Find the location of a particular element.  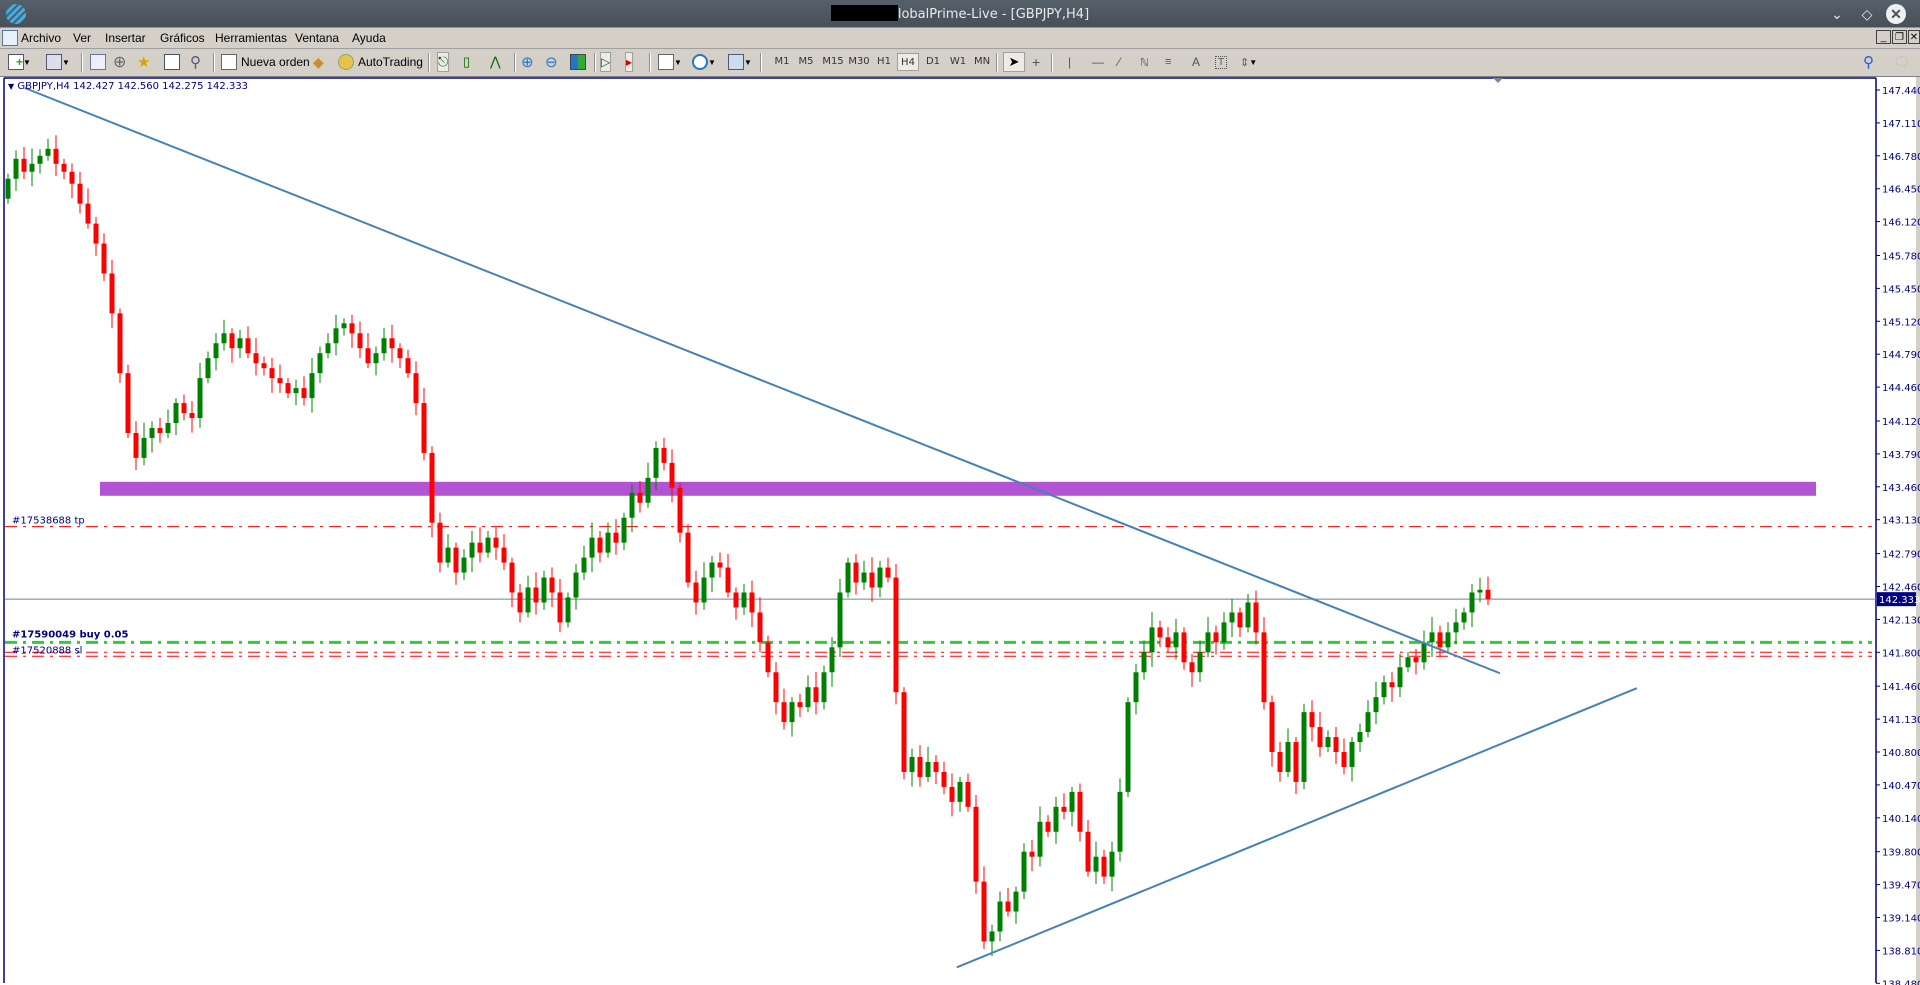

tile-windows-button is located at coordinates (578, 62).